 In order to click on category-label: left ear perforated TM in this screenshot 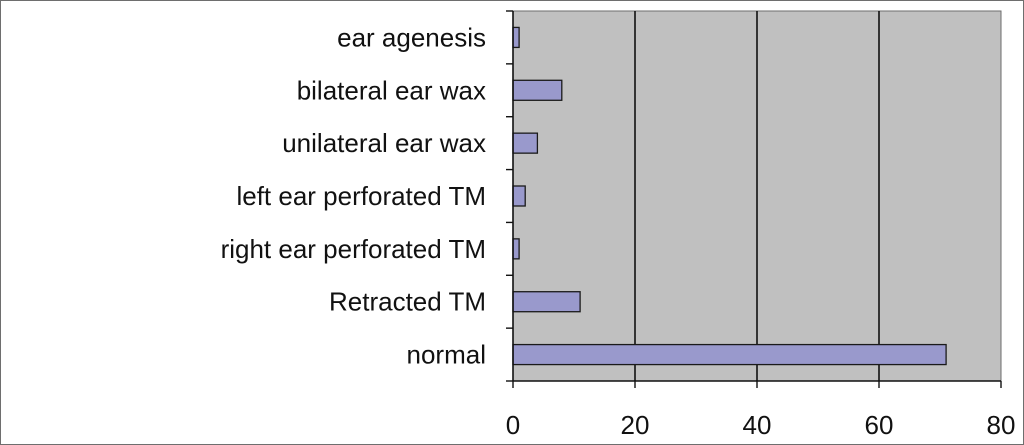, I will do `click(361, 196)`.